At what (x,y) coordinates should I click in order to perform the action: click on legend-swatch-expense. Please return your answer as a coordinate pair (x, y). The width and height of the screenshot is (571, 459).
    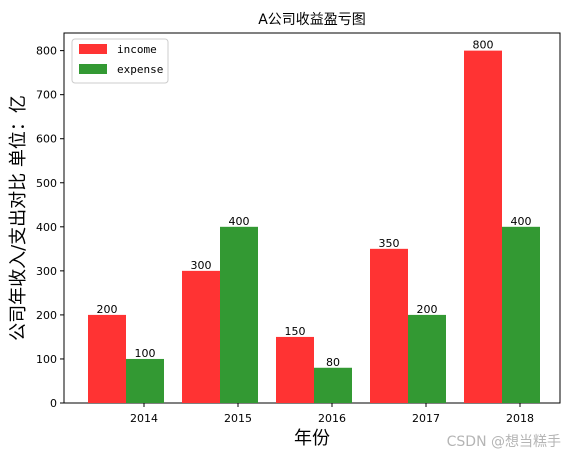
    Looking at the image, I should click on (93, 69).